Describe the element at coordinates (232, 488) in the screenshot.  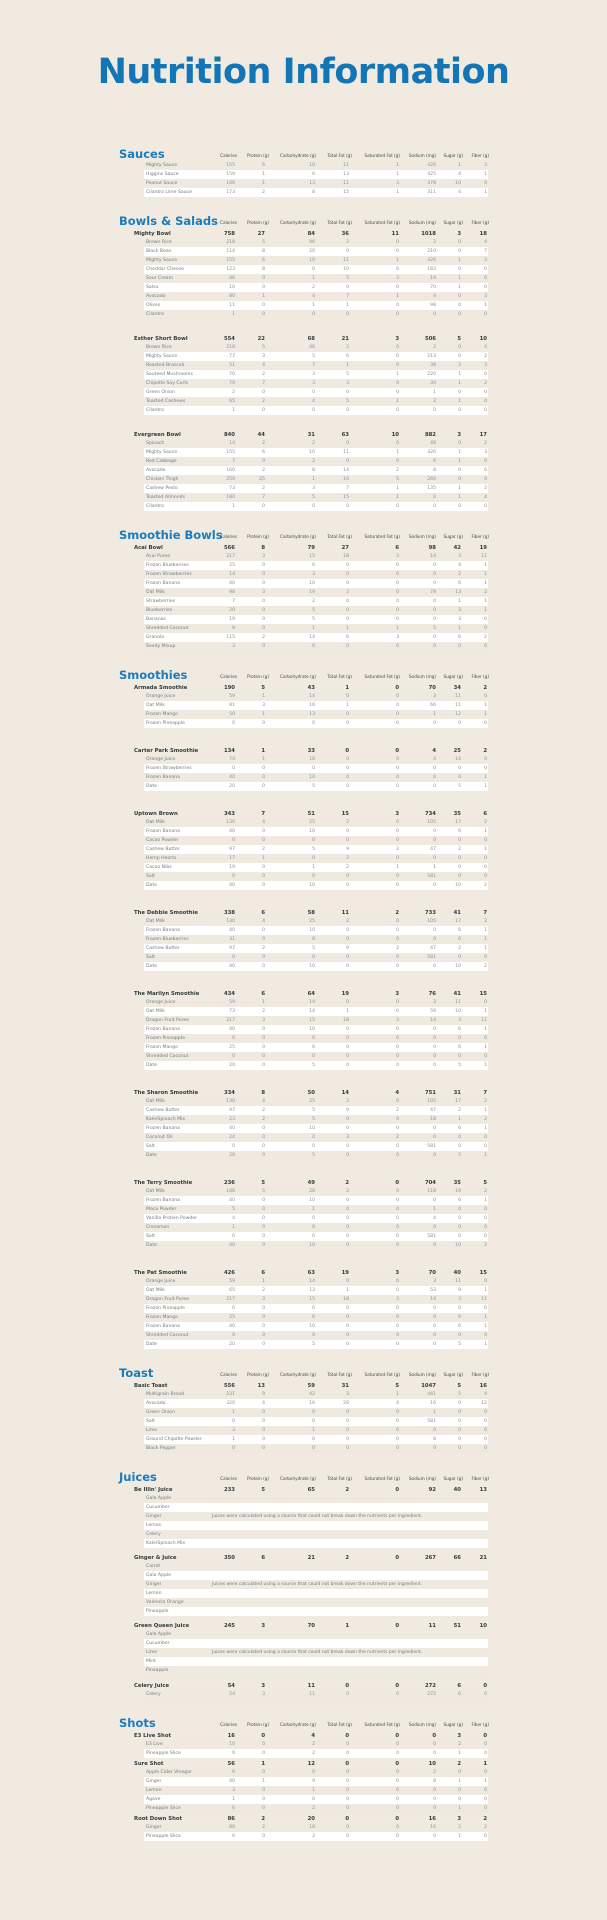
I see `nutrient-value: 73` at that location.